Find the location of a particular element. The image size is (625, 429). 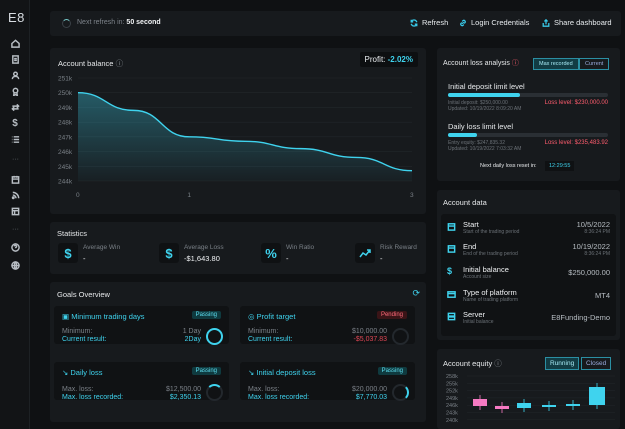

refresh-icon: ⟳ is located at coordinates (416, 293).